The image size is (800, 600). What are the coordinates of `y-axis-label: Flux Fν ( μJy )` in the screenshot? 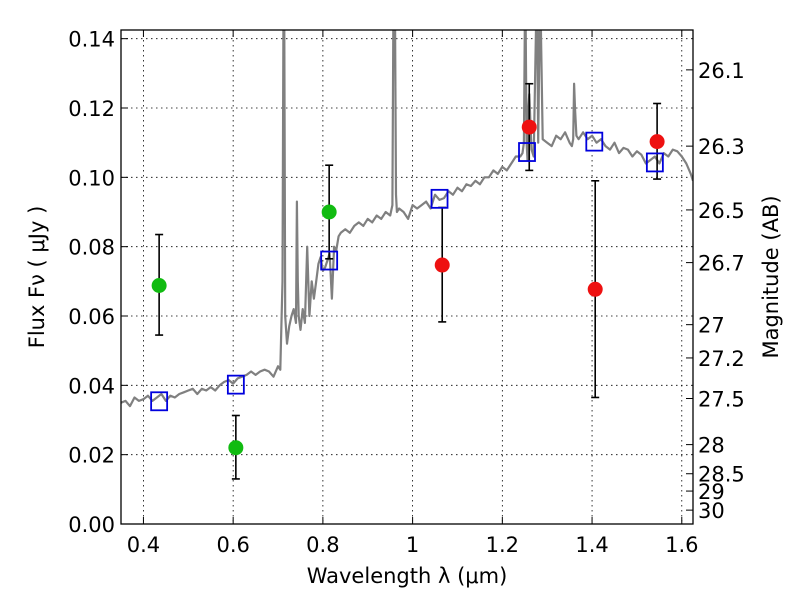 It's located at (37, 277).